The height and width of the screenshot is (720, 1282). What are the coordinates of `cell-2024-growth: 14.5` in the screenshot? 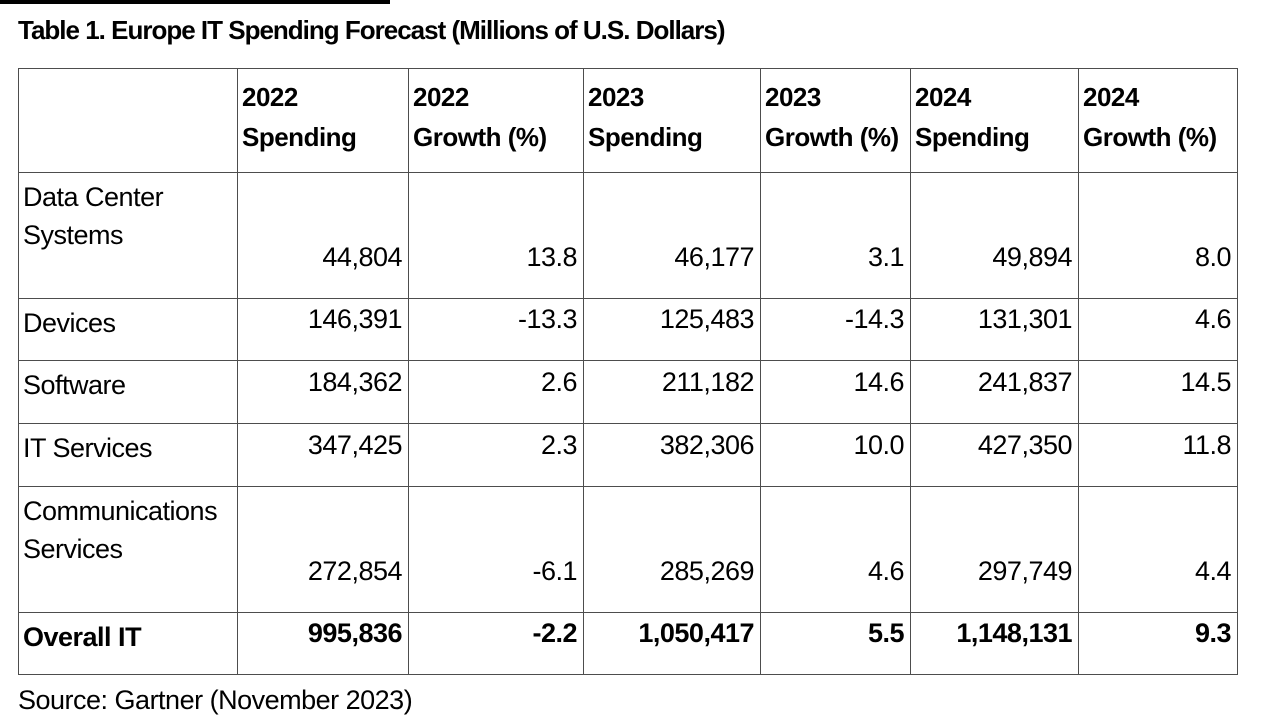 It's located at (1158, 392).